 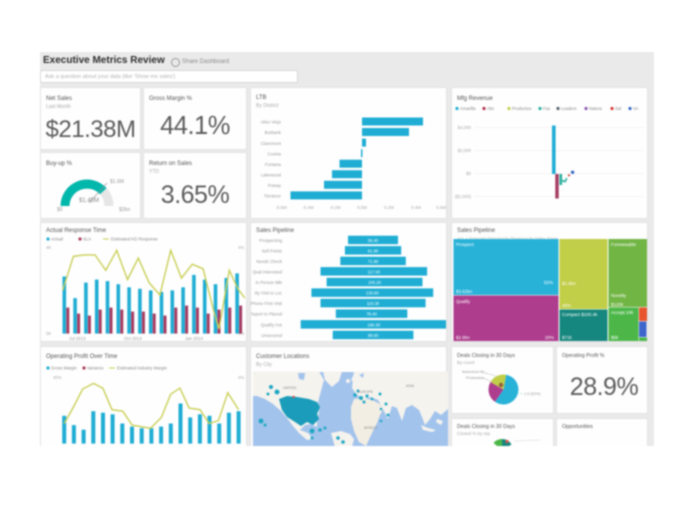 I want to click on svg-text: Needs Check, so click(x=269, y=261).